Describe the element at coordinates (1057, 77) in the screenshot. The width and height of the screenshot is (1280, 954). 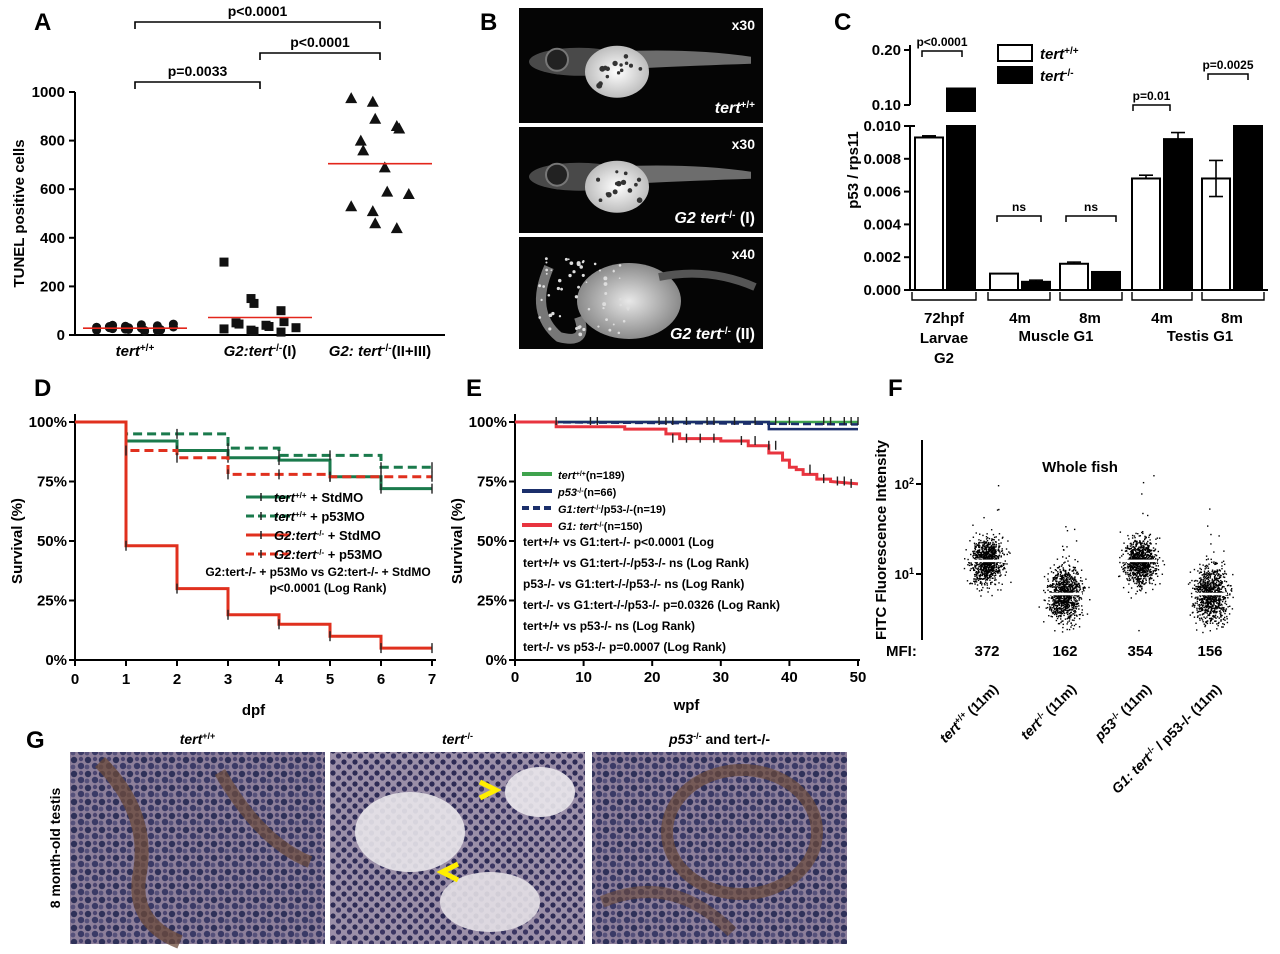
I see `legend-label: tert-/-` at that location.